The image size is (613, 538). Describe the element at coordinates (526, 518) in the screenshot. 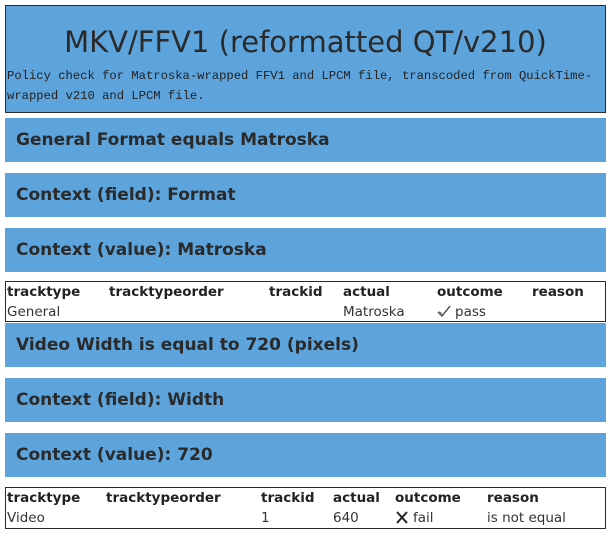

I see `cell-reason: is not equal` at that location.